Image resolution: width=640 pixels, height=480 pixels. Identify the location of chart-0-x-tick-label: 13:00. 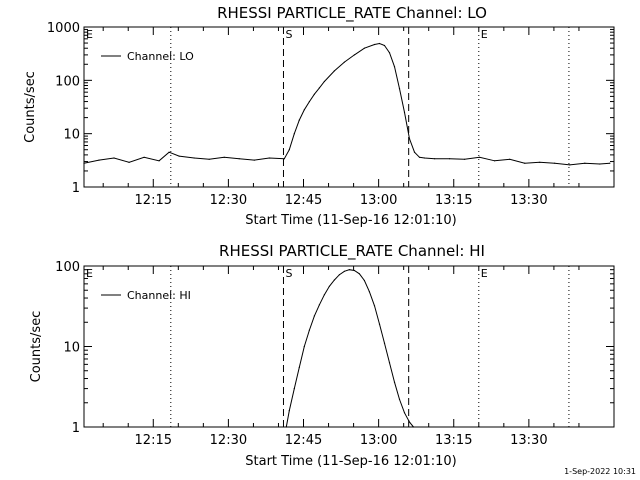
(378, 200).